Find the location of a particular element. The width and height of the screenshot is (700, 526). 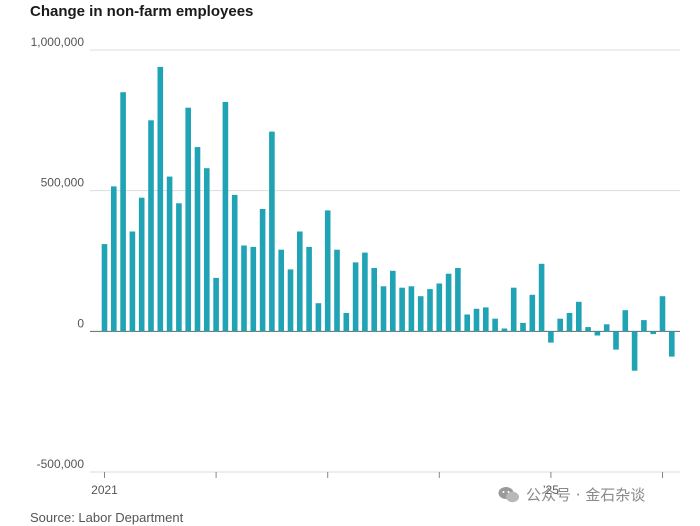

watermark-text: 公众号 · 金石杂谈 is located at coordinates (586, 495).